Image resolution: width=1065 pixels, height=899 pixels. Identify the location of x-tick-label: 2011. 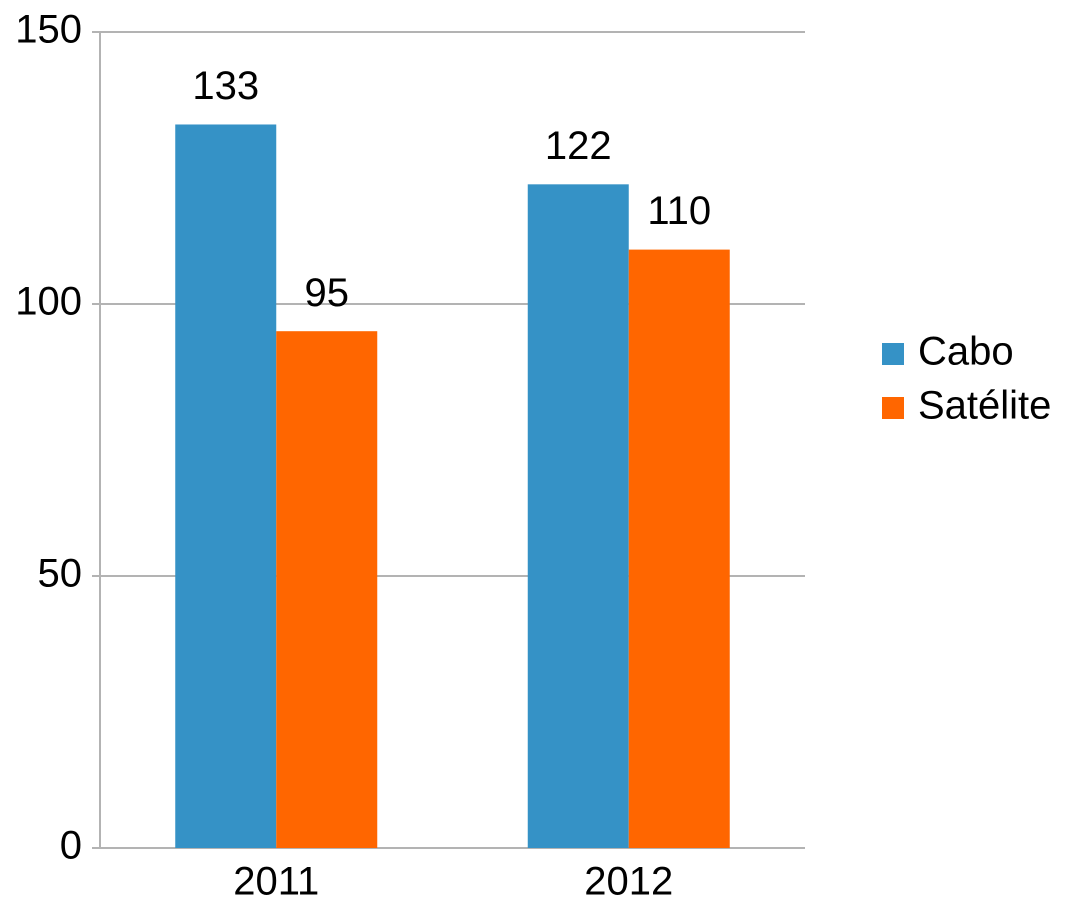
(276, 879).